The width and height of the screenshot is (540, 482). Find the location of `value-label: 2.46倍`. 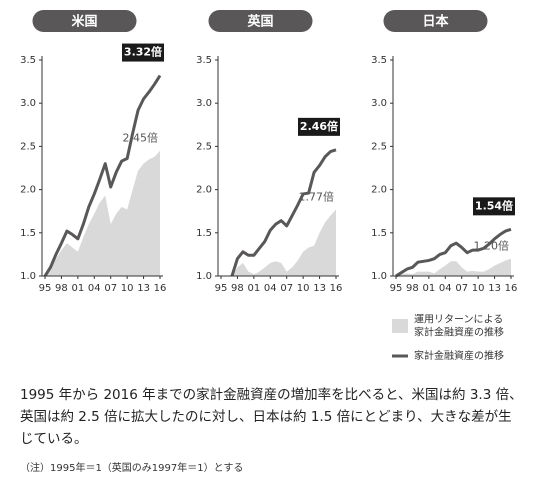

value-label: 2.46倍 is located at coordinates (319, 126).